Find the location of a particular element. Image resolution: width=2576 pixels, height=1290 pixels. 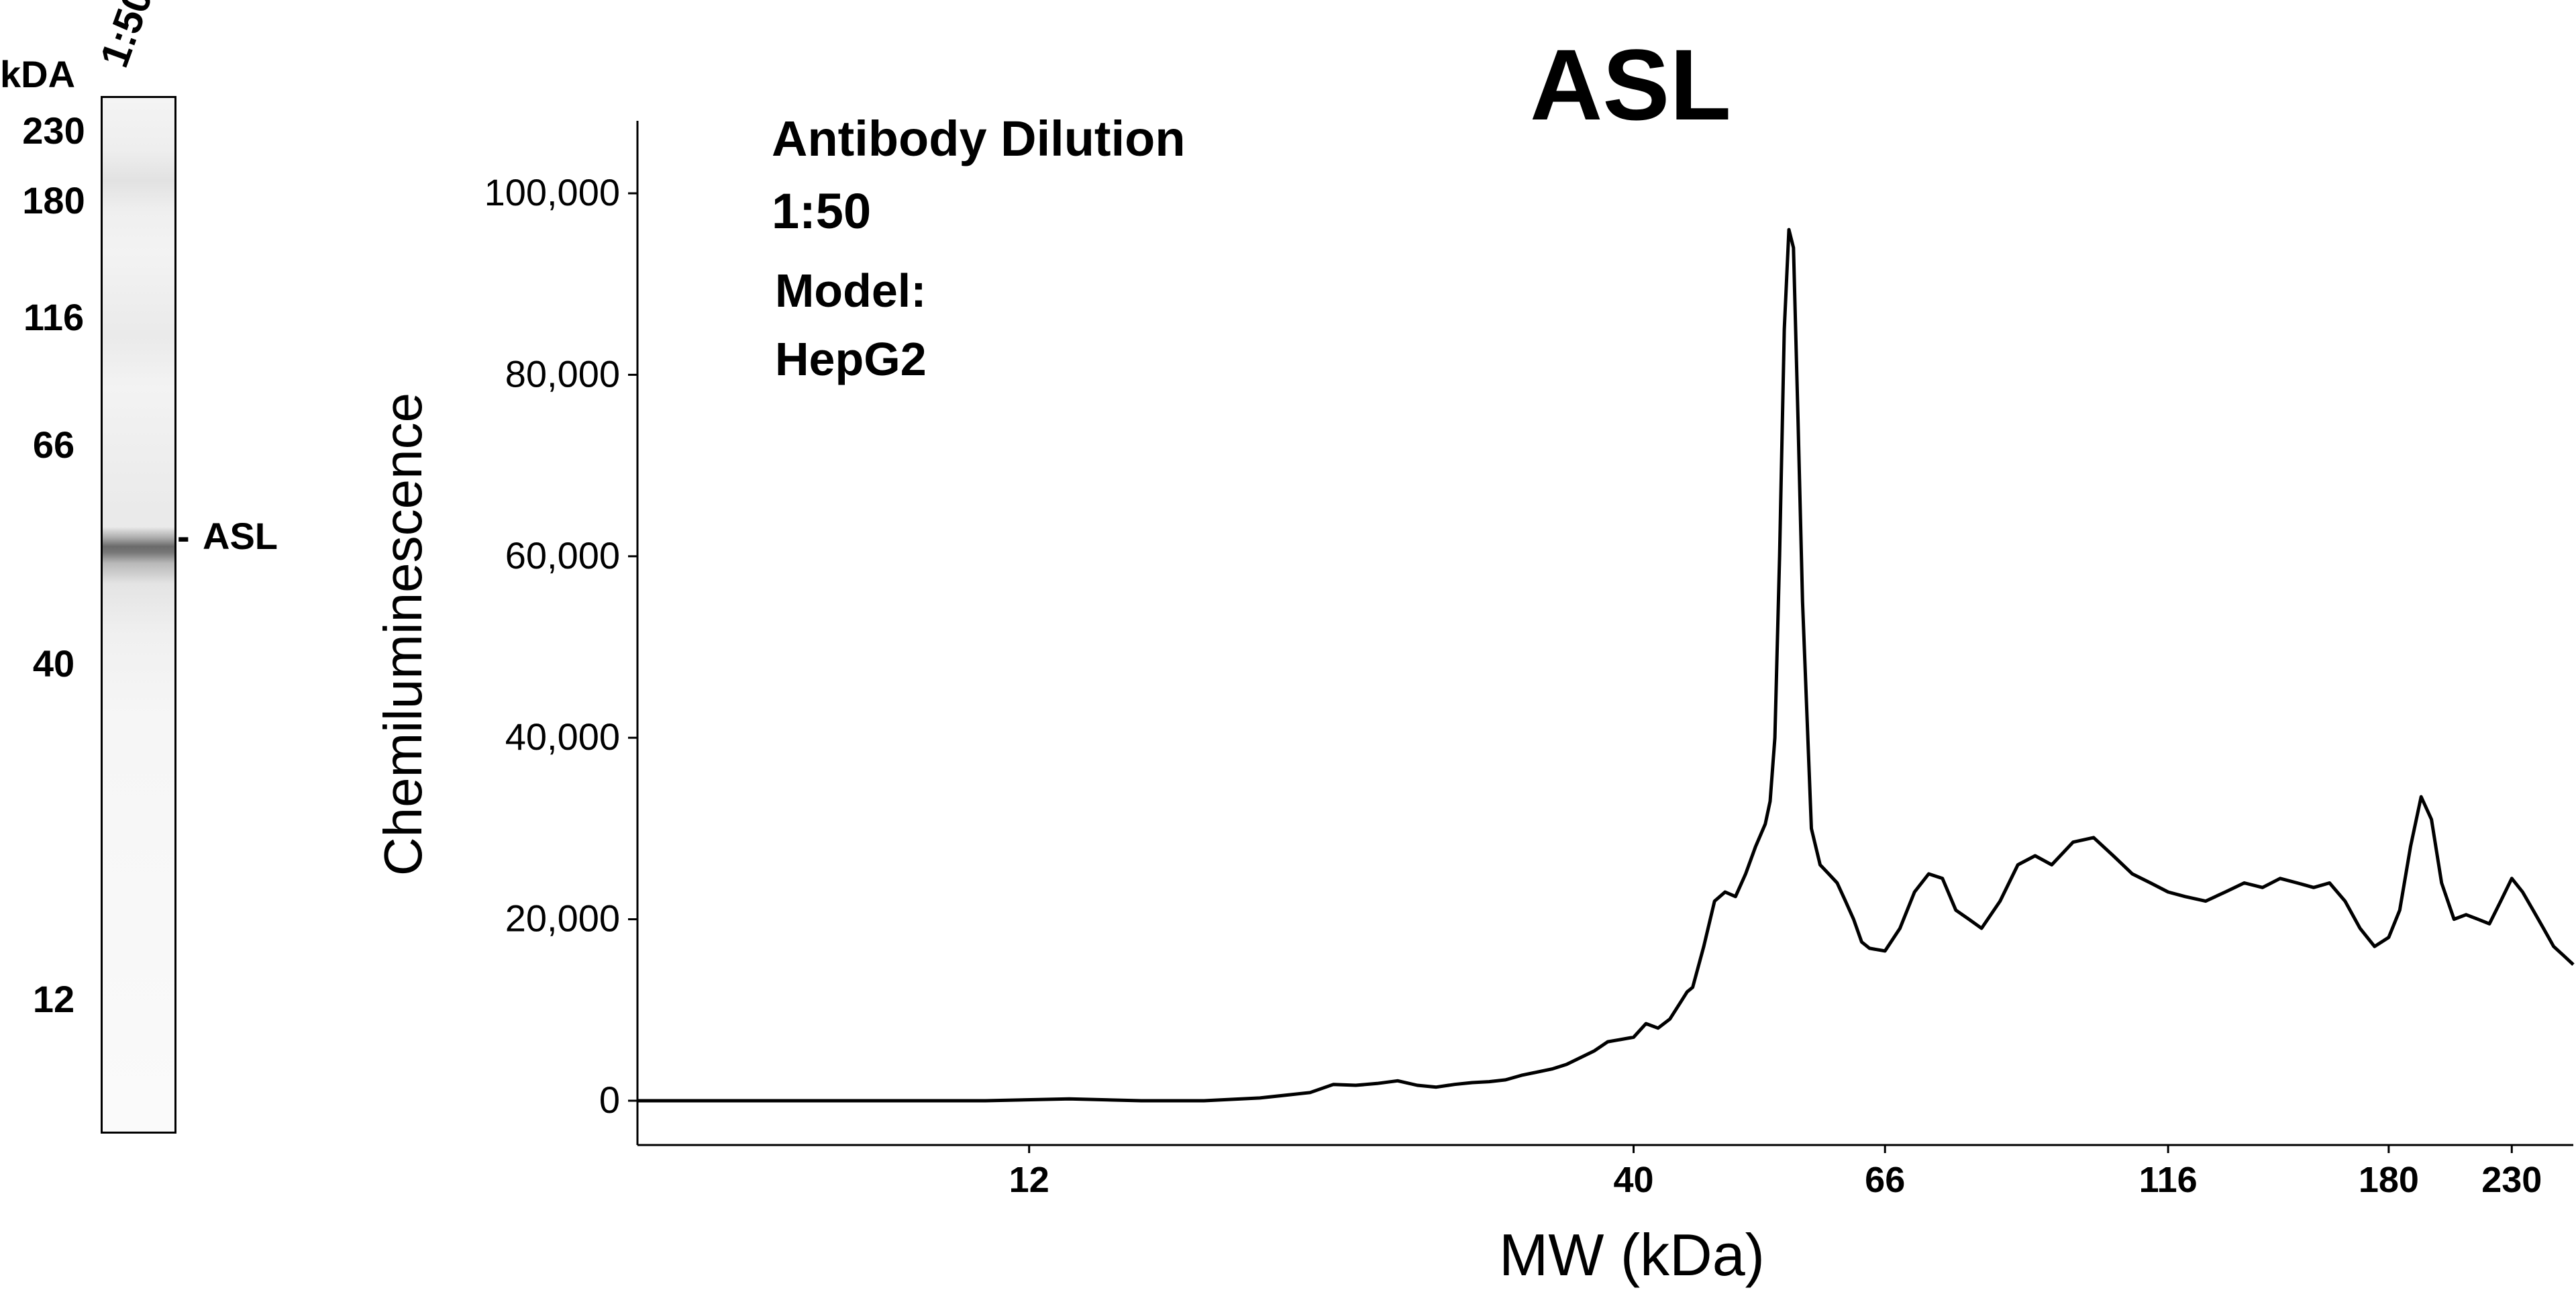

band-label: ASL is located at coordinates (240, 536).